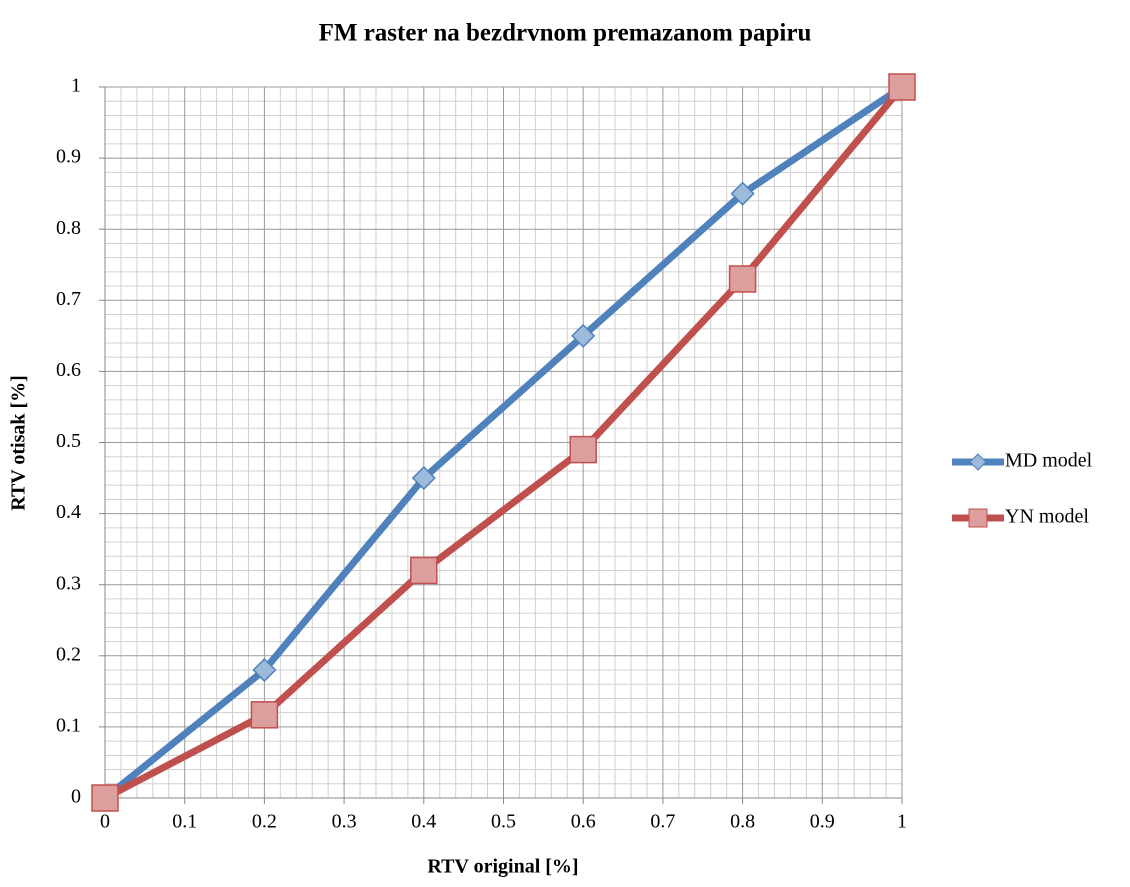 This screenshot has width=1130, height=887. Describe the element at coordinates (184, 822) in the screenshot. I see `x-tick-label: 0.1` at that location.